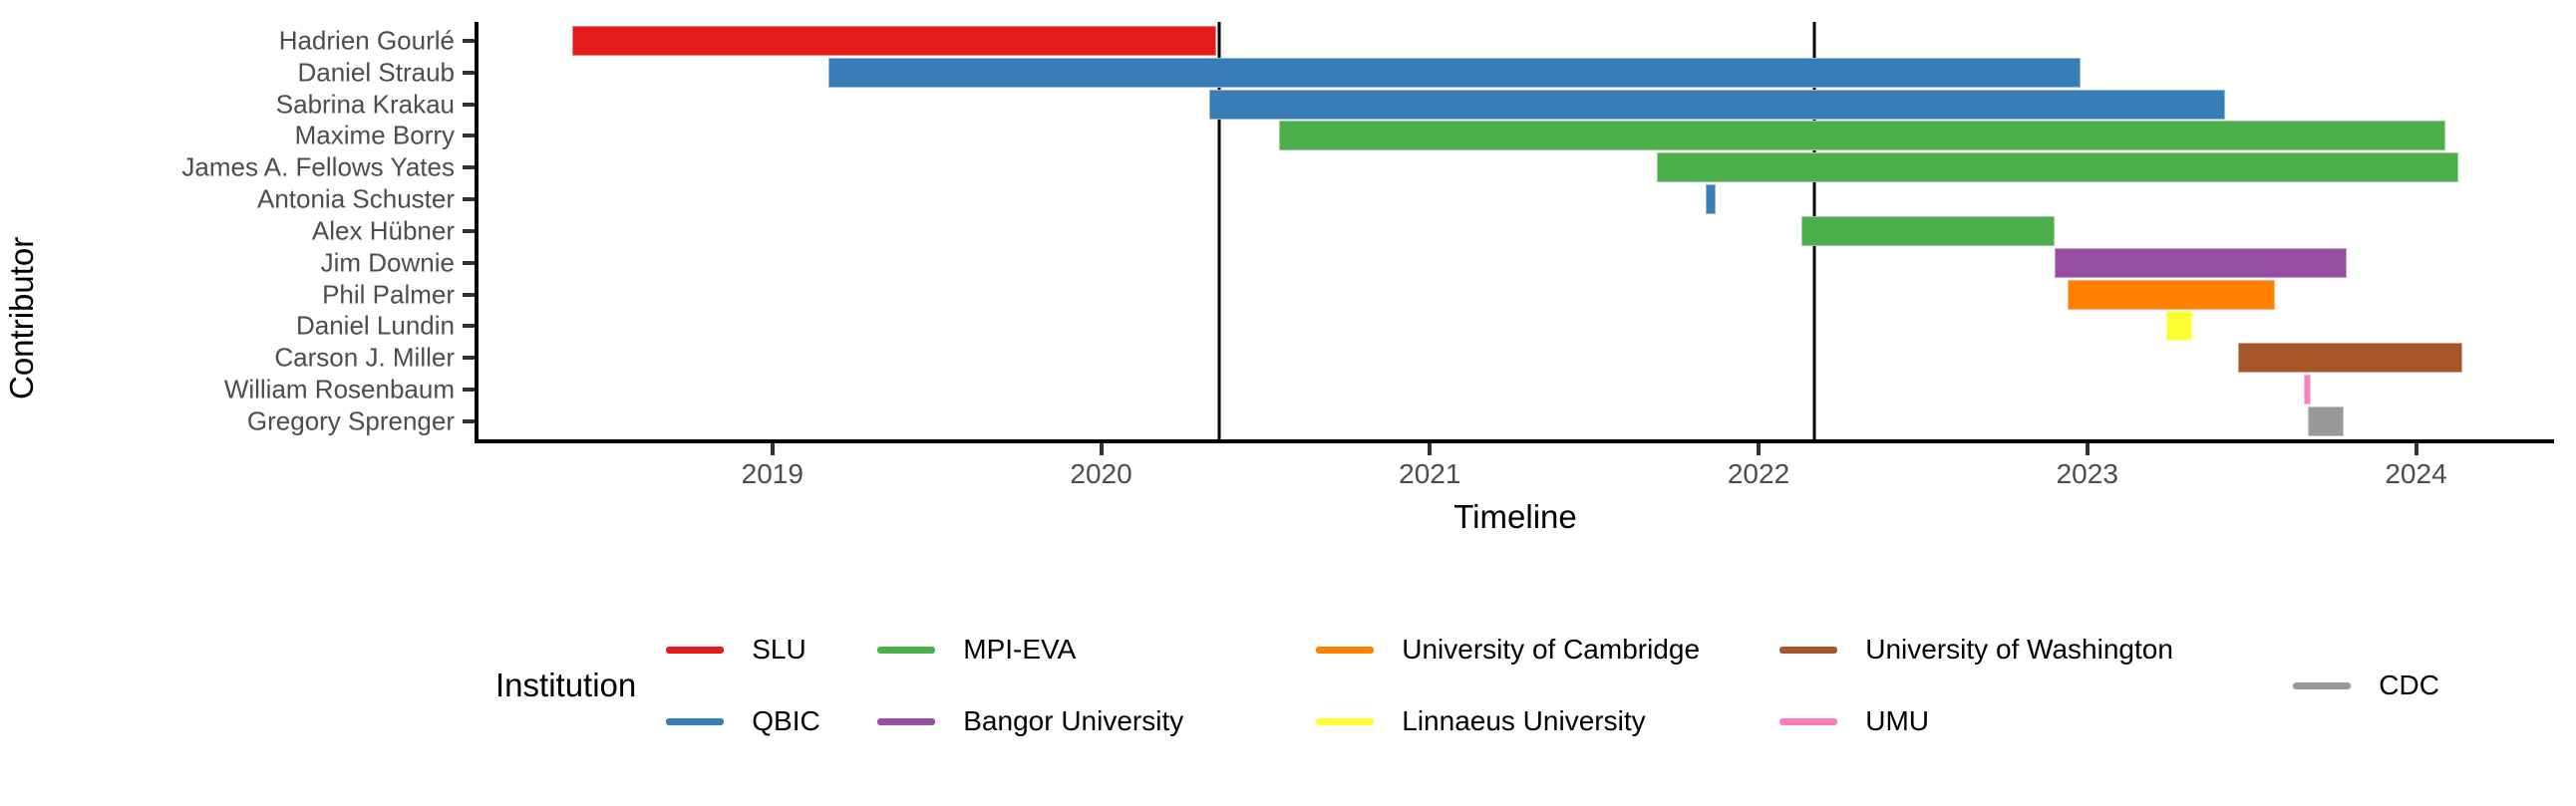 Image resolution: width=2576 pixels, height=806 pixels. What do you see at coordinates (477, 232) in the screenshot?
I see `y-axis-line` at bounding box center [477, 232].